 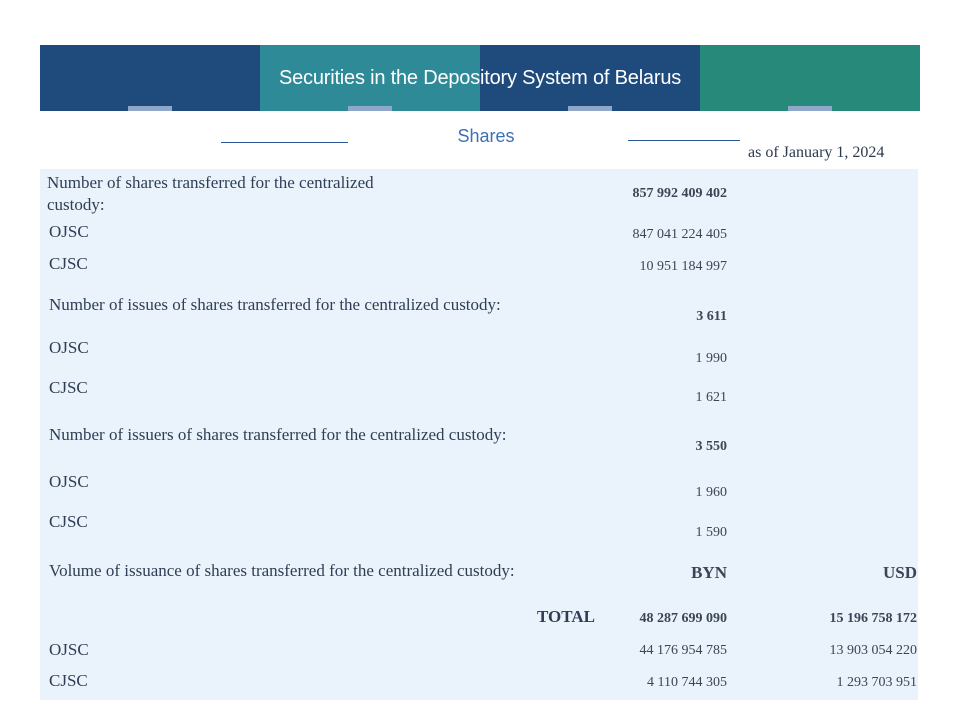 What do you see at coordinates (873, 650) in the screenshot?
I see `volume-ojsc-usd: 13 903 054 220` at bounding box center [873, 650].